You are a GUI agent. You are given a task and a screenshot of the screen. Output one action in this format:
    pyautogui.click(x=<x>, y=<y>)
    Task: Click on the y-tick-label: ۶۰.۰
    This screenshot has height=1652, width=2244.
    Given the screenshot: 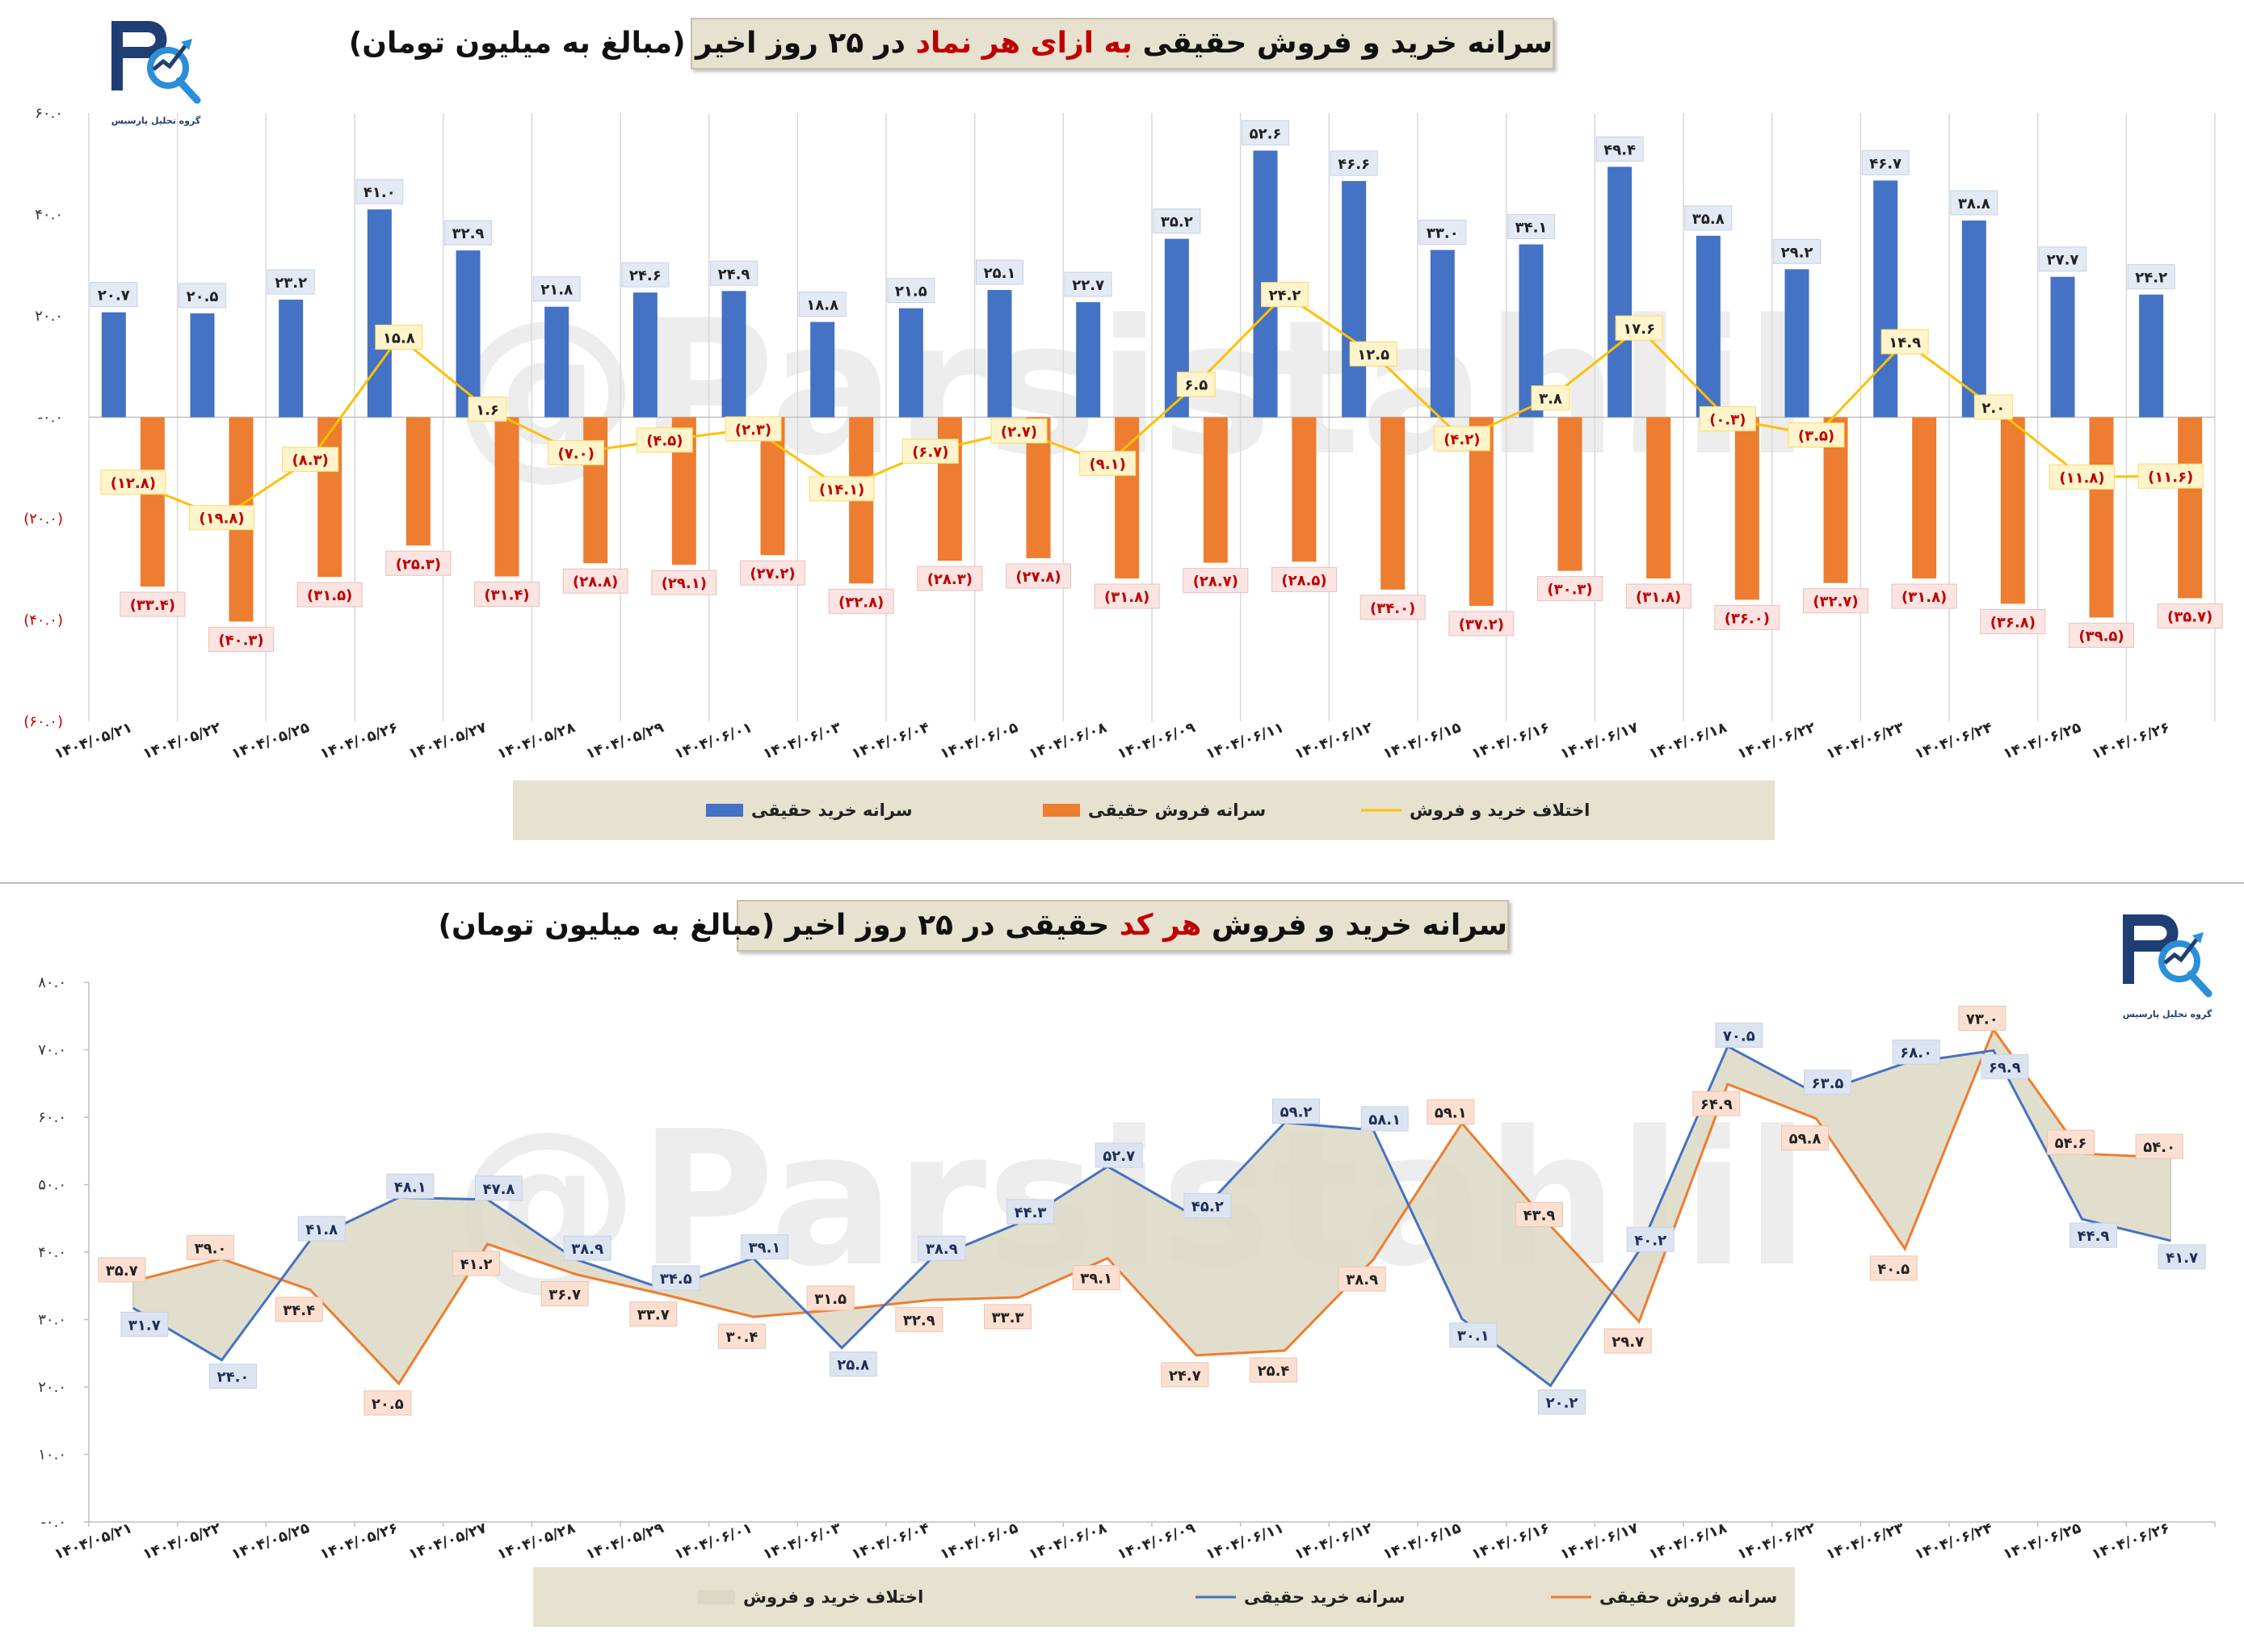 What is the action you would take?
    pyautogui.click(x=52, y=1118)
    